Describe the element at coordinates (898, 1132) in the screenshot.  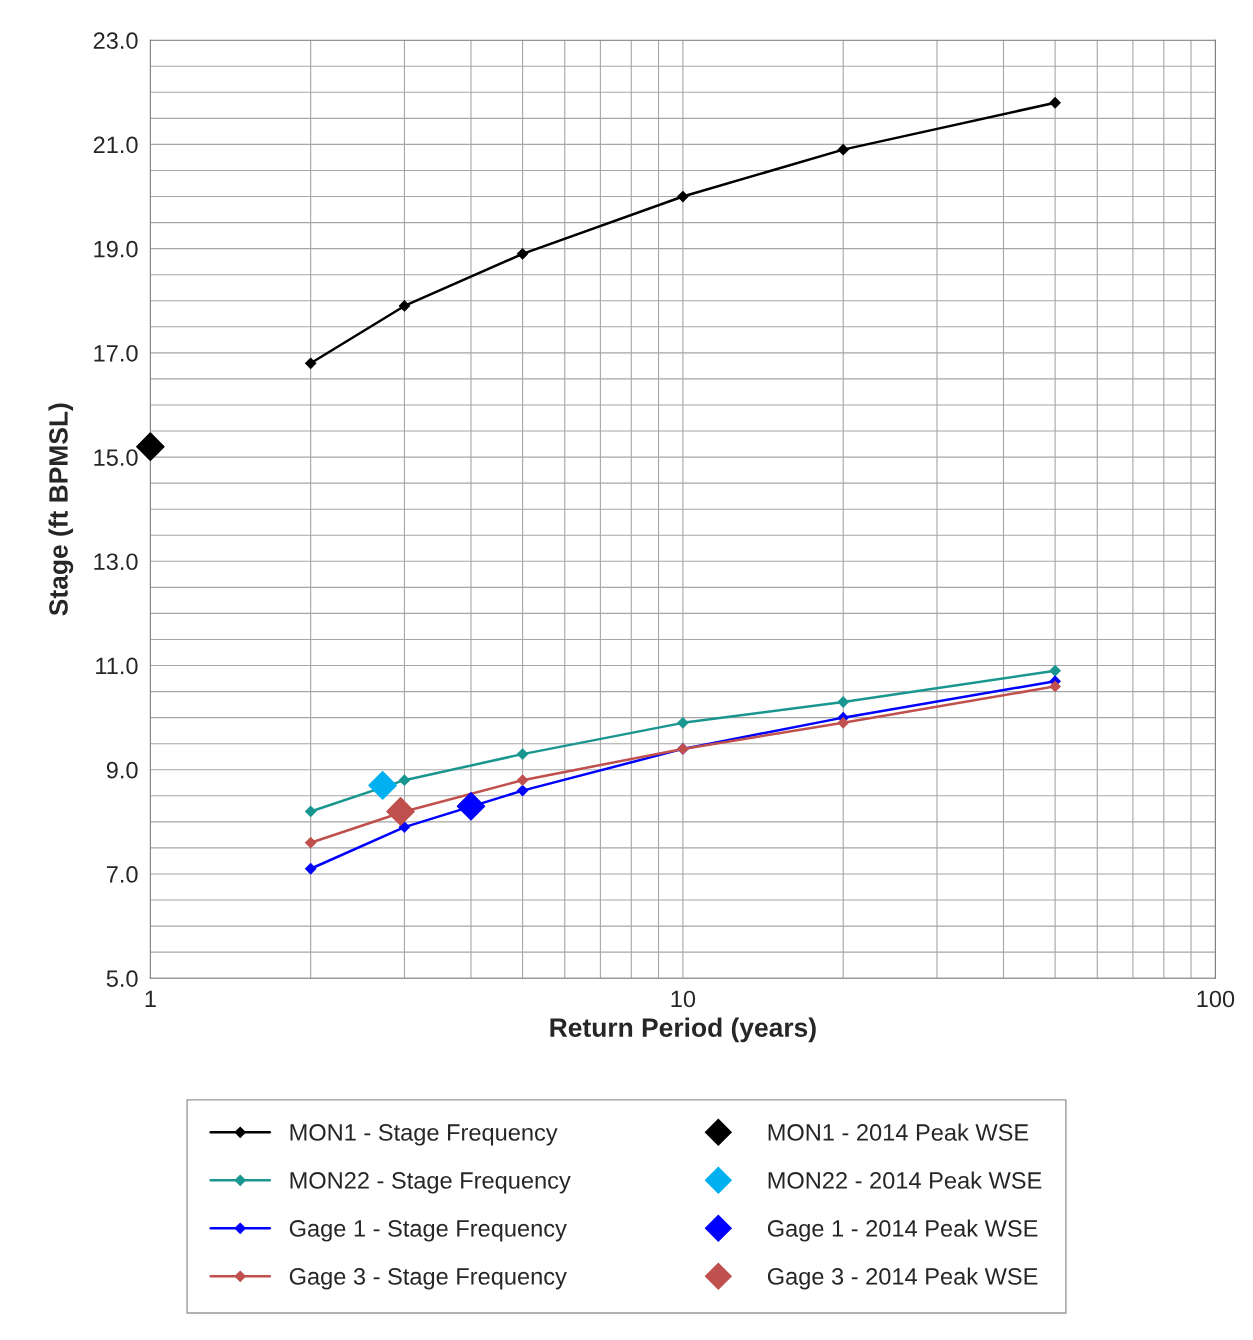
I see `legend-label: MON1 - 2014 Peak WSE` at that location.